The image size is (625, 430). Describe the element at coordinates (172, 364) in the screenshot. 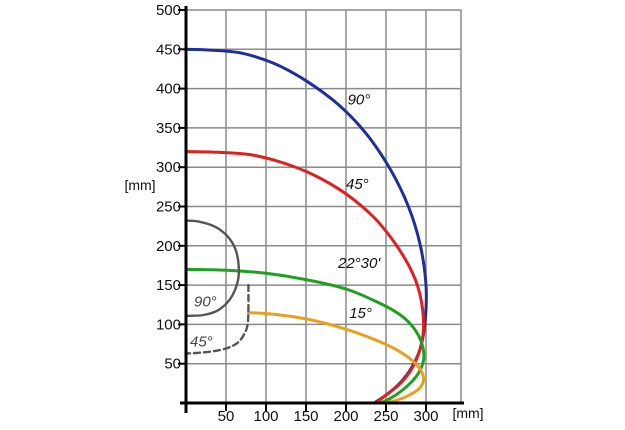

I see `y-tick-label: 50` at that location.